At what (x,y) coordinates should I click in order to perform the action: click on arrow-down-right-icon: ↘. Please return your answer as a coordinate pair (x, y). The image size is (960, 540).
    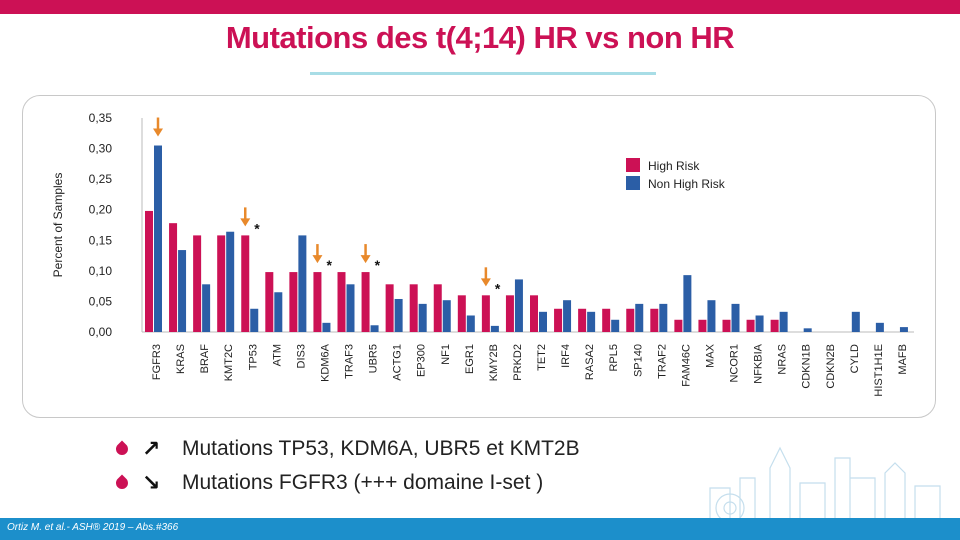
    Looking at the image, I should click on (151, 482).